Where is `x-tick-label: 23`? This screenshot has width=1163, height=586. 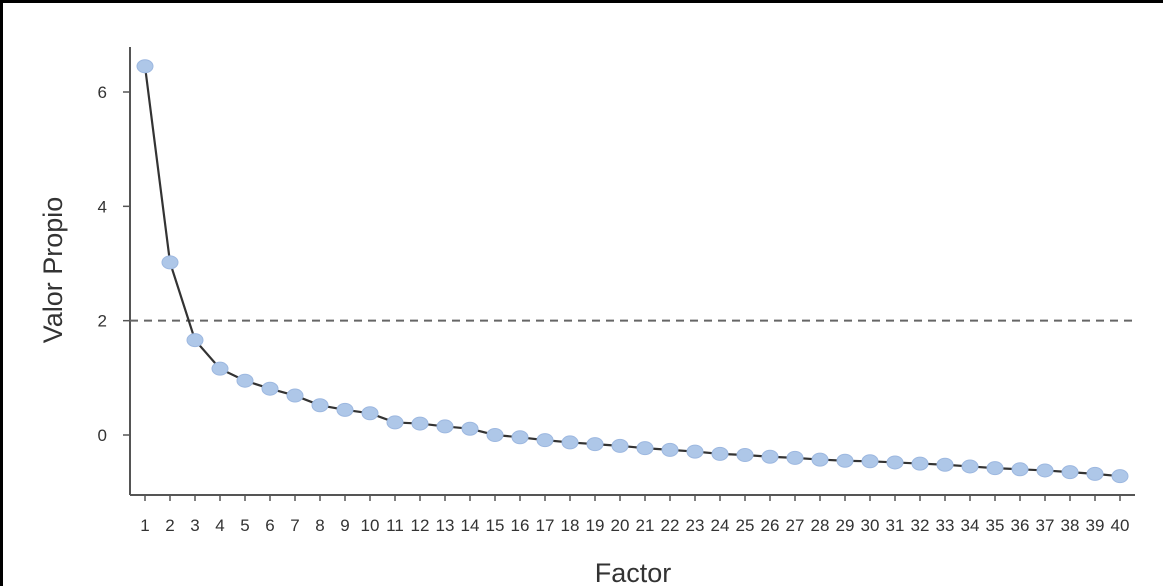
x-tick-label: 23 is located at coordinates (695, 525).